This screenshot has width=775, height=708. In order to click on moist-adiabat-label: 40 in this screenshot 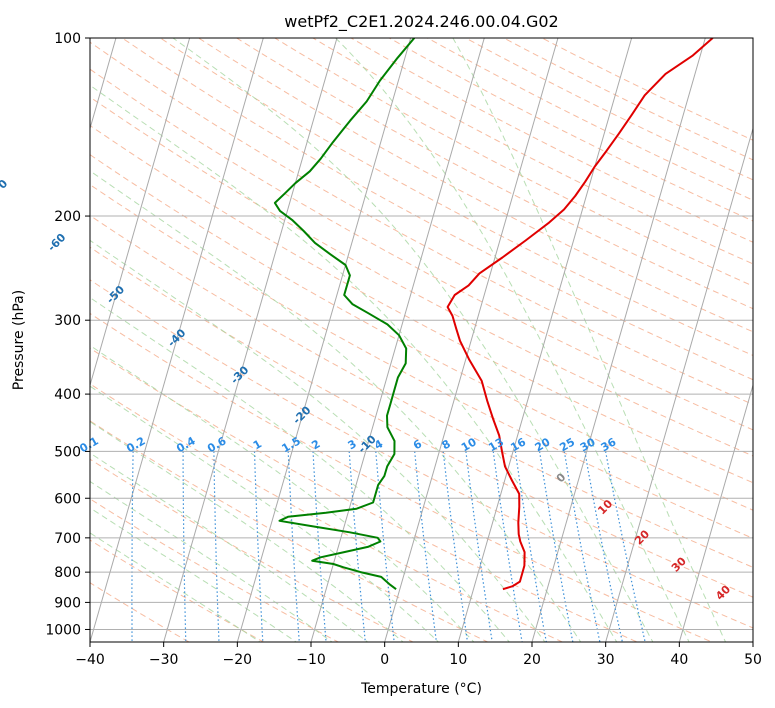, I will do `click(723, 592)`.